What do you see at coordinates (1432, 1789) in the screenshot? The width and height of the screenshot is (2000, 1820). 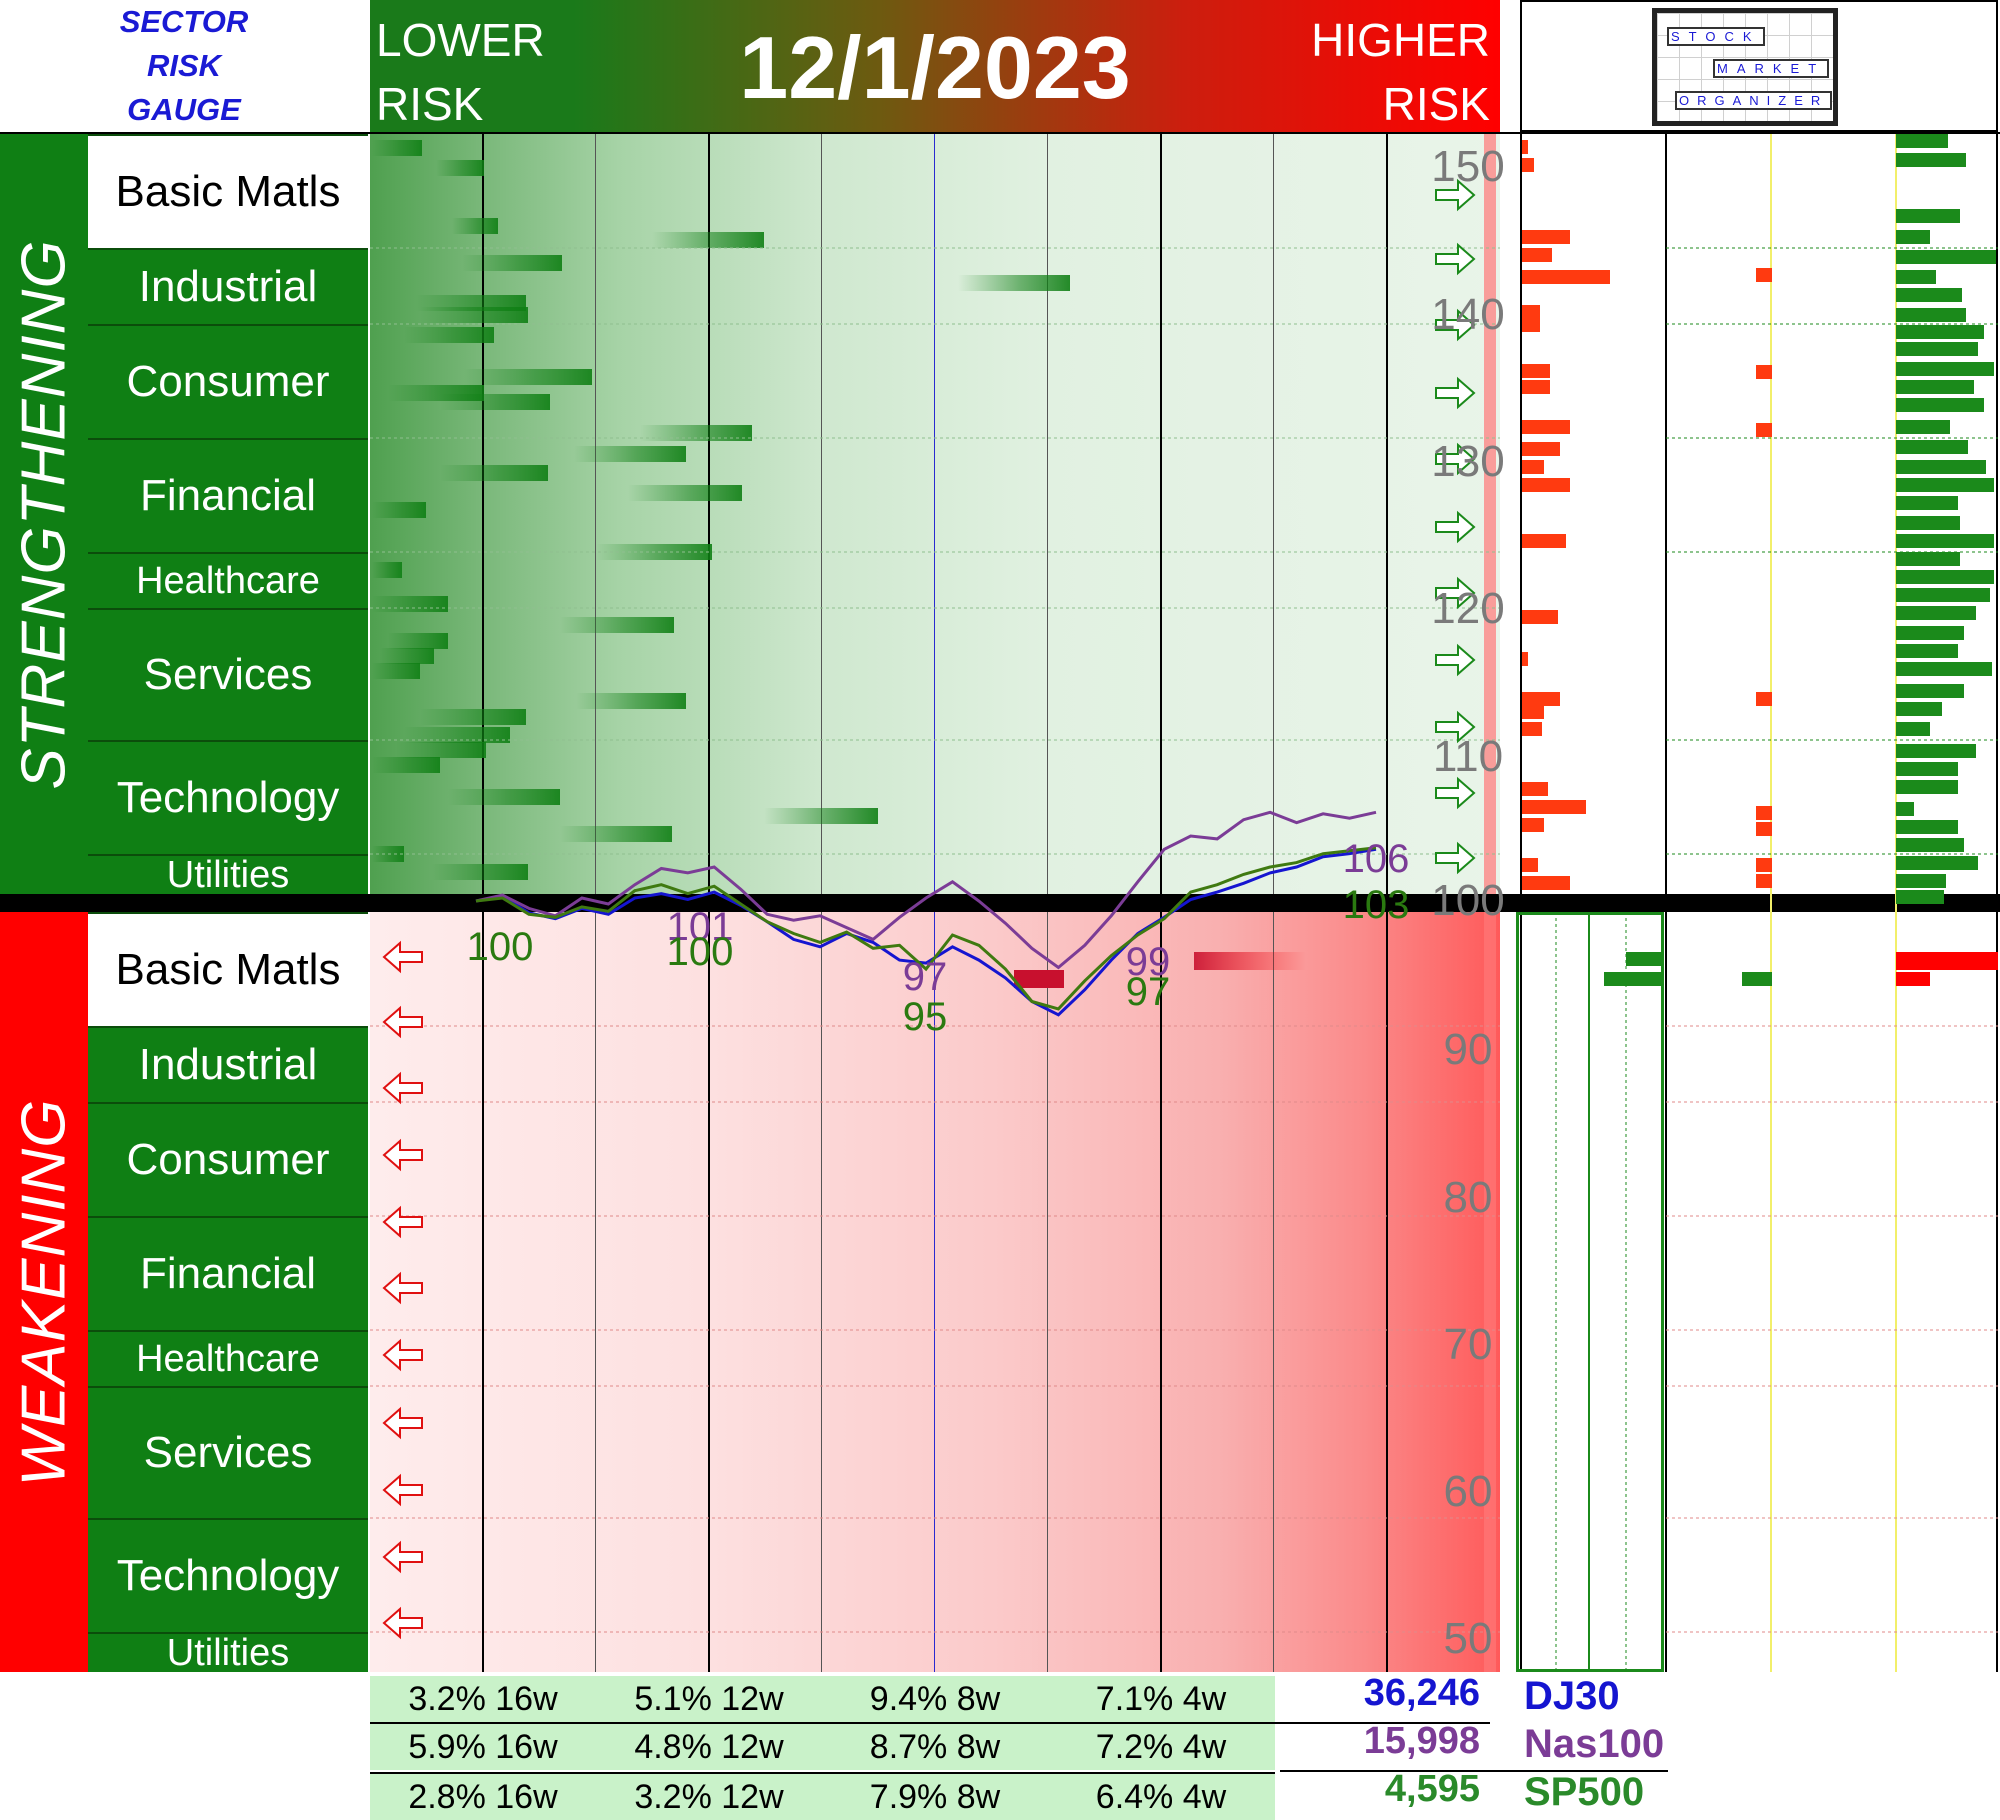 I see `sp500-value: 4,595` at bounding box center [1432, 1789].